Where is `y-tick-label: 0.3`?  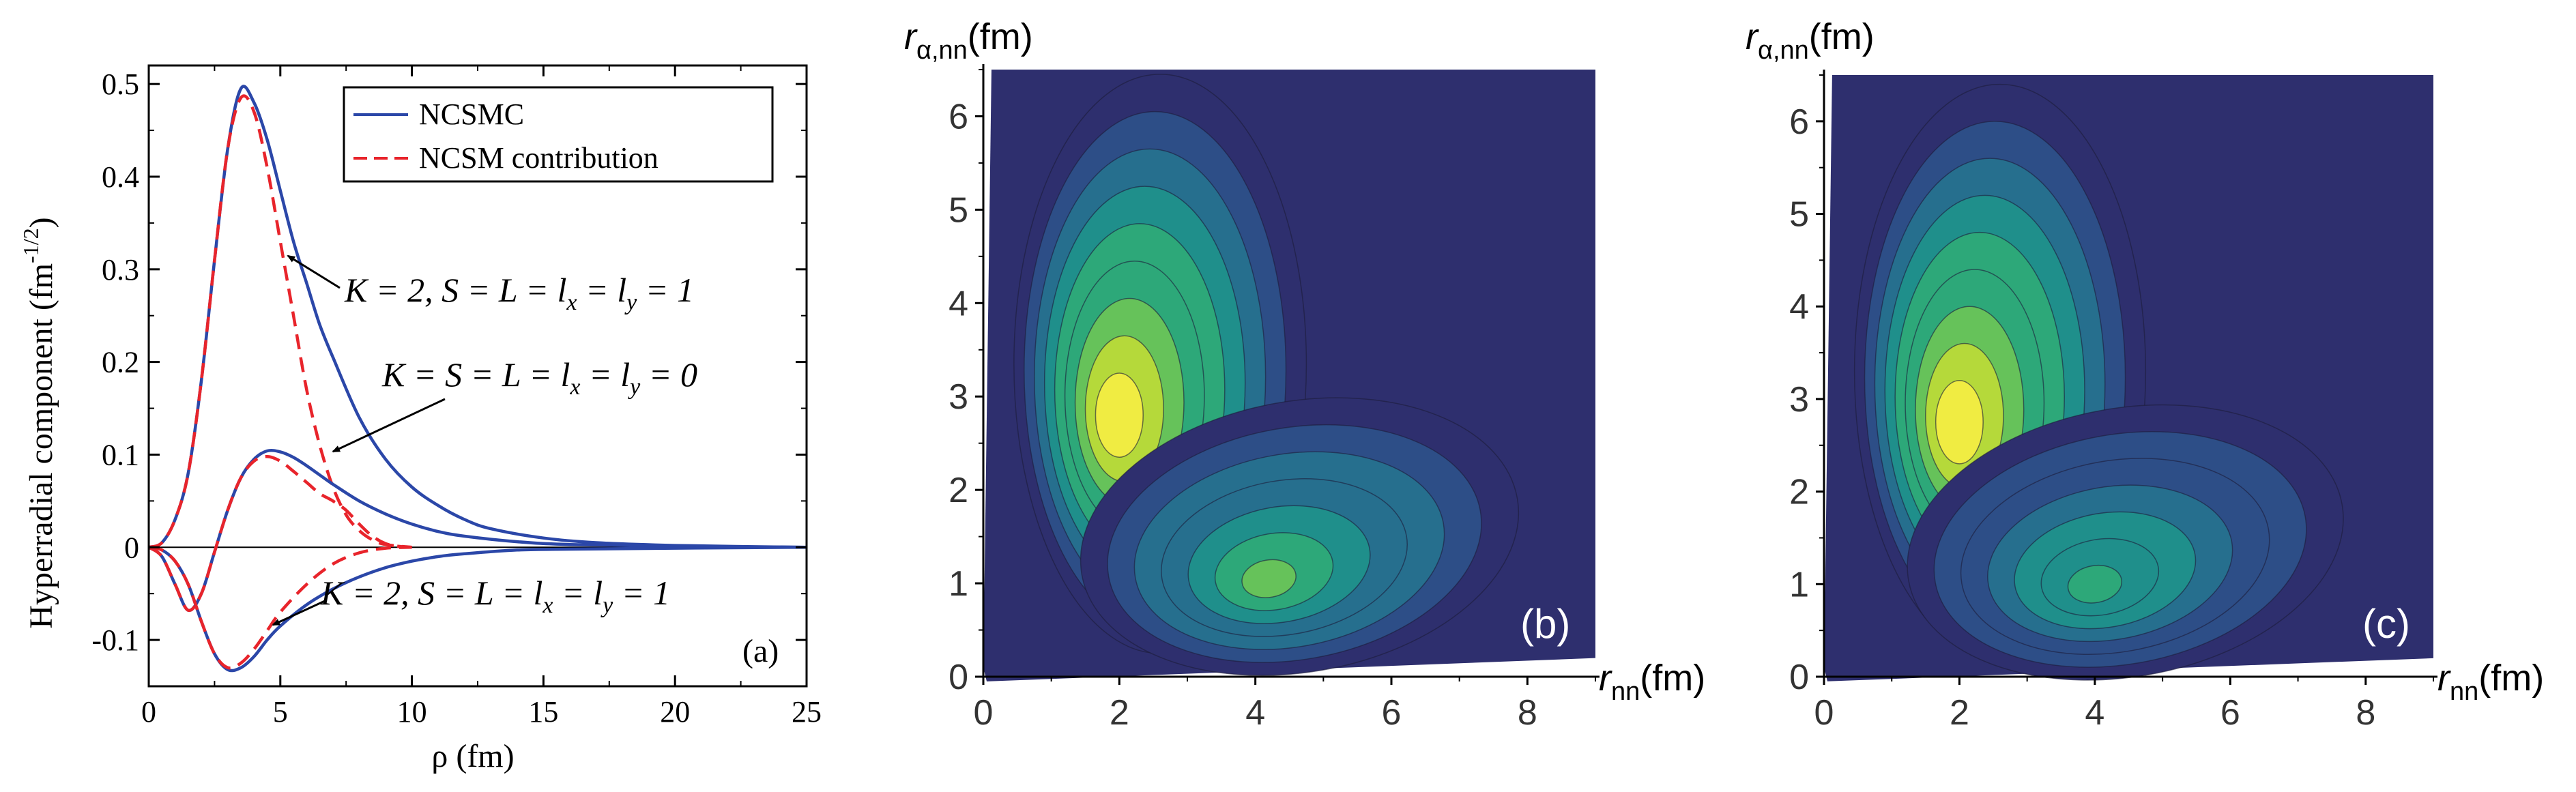
y-tick-label: 0.3 is located at coordinates (120, 270).